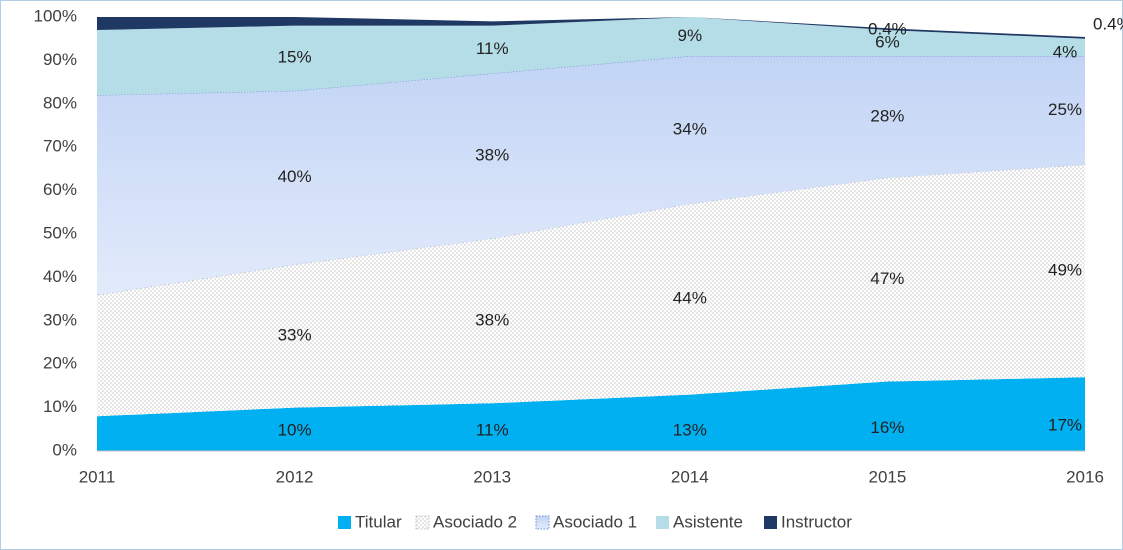 This screenshot has height=550, width=1123. I want to click on y-tick-label: 70%, so click(60, 146).